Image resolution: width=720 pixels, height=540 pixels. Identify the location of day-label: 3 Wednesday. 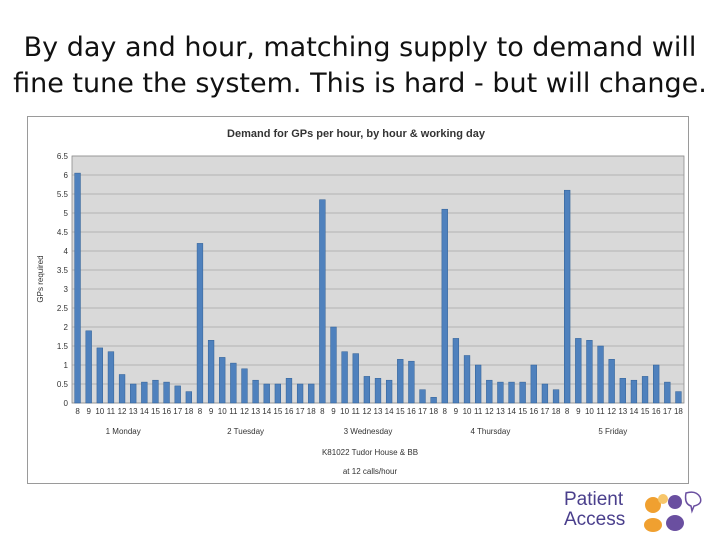
(368, 431).